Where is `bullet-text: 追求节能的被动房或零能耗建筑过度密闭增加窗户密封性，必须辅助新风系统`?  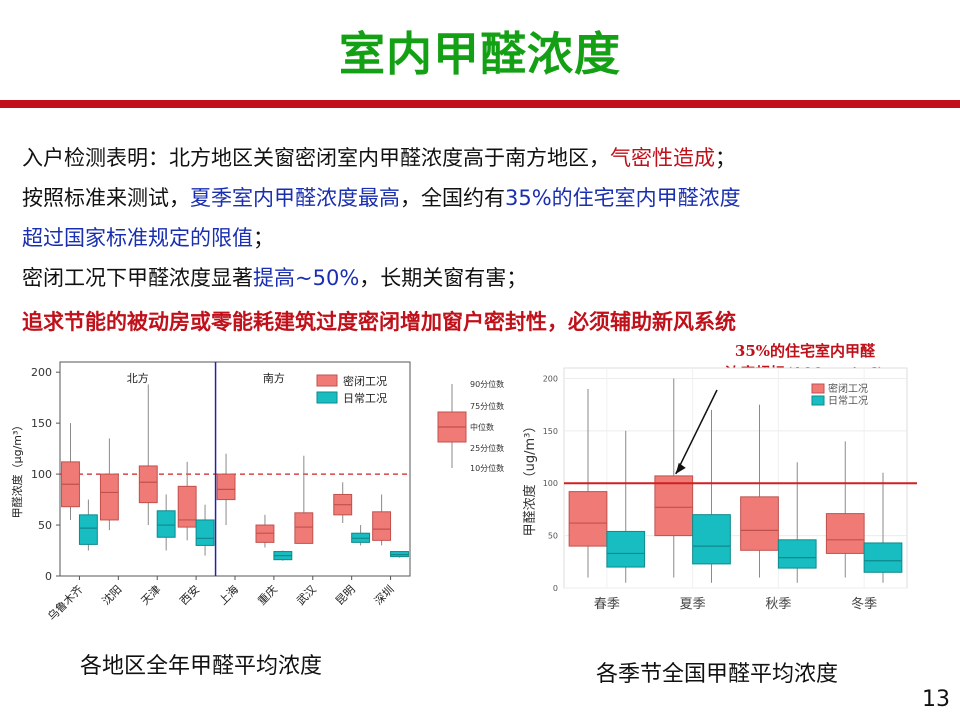 bullet-text: 追求节能的被动房或零能耗建筑过度密闭增加窗户密封性，必须辅助新风系统 is located at coordinates (379, 322).